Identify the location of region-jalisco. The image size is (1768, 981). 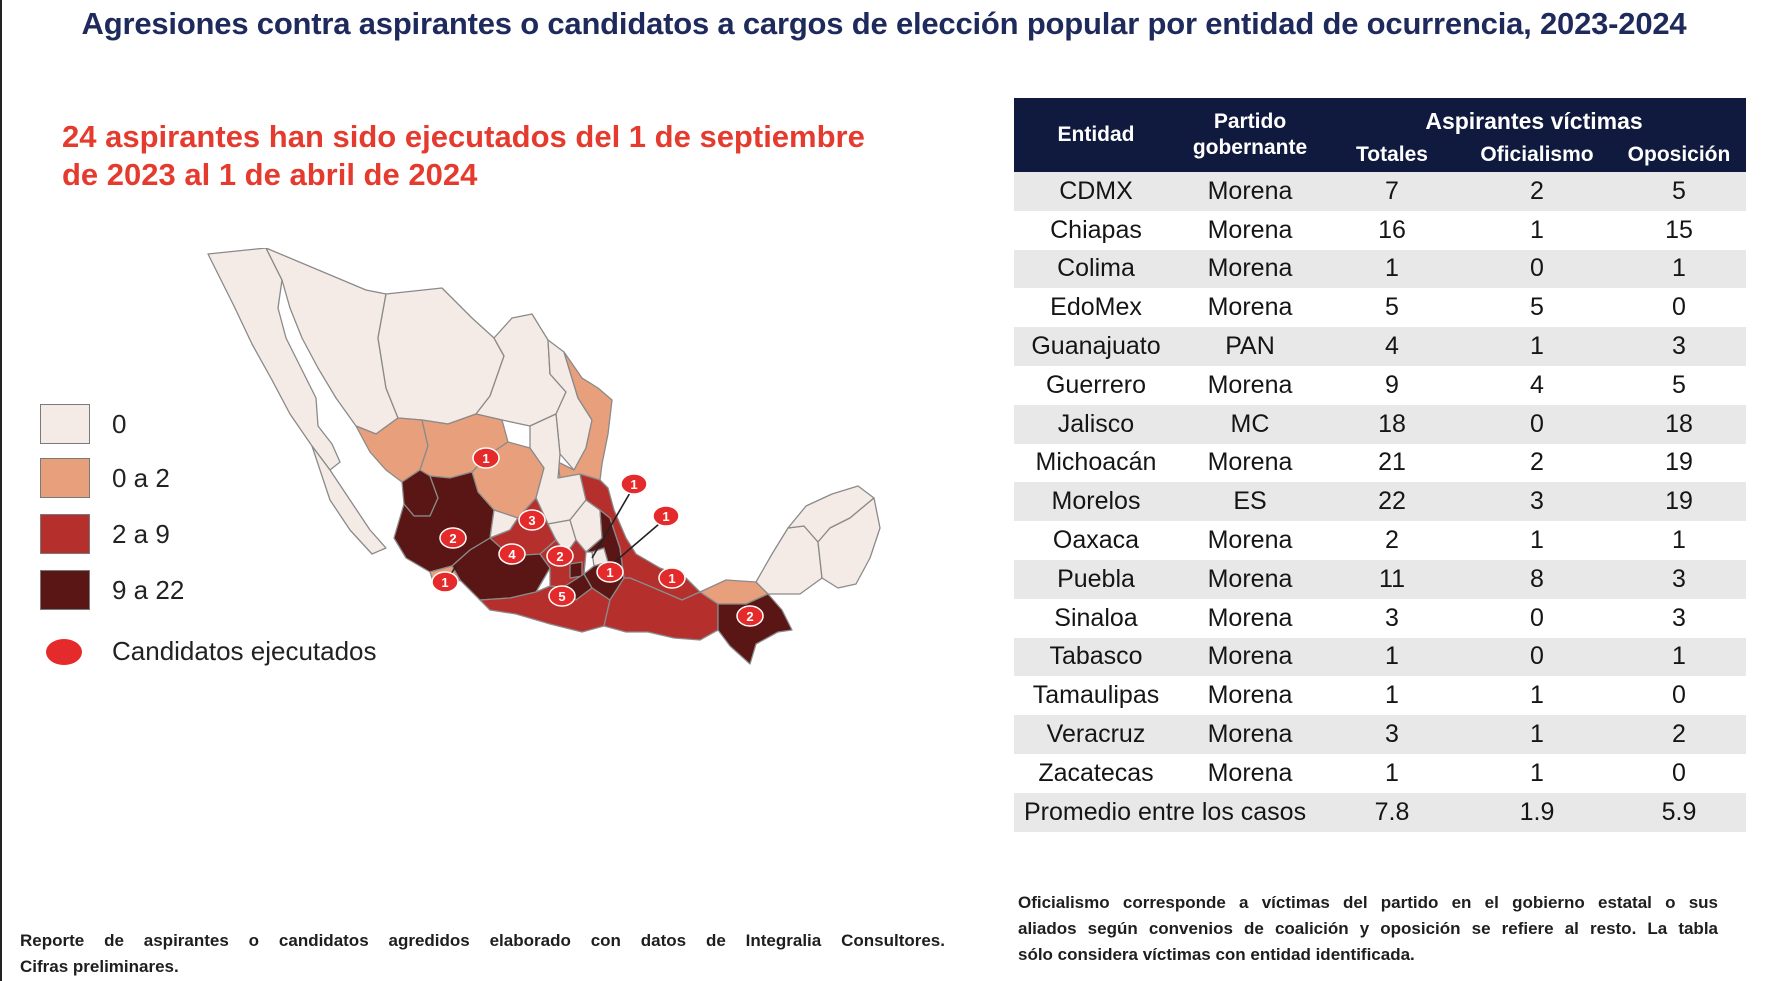
(444, 522).